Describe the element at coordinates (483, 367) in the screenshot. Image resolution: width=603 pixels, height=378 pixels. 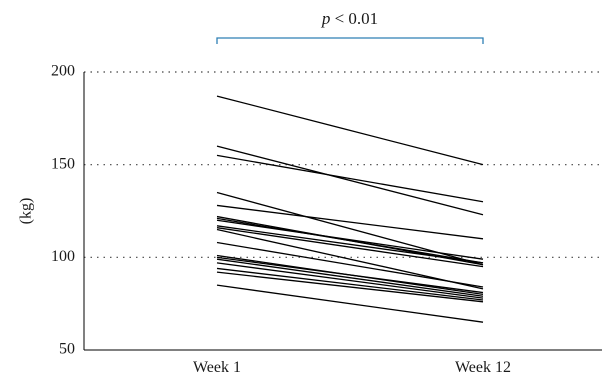
I see `x-tick-label: Week 12` at that location.